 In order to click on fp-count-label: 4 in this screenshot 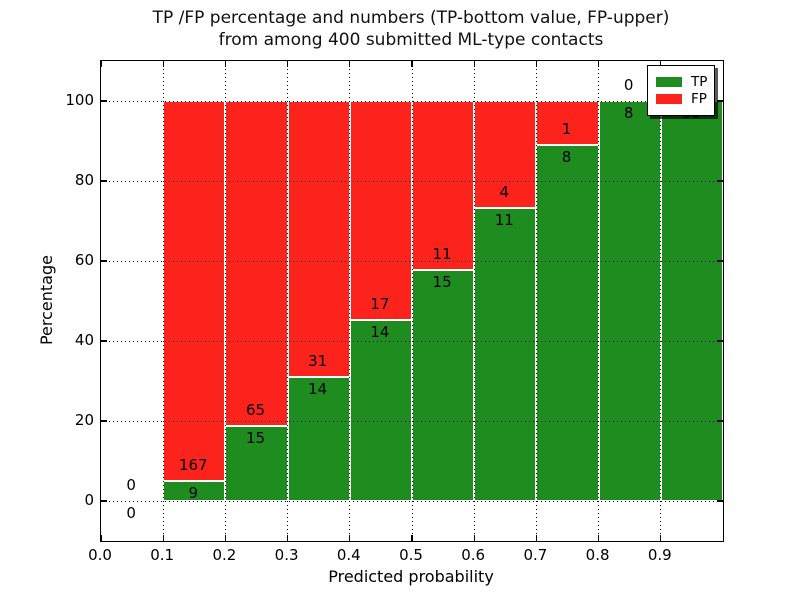, I will do `click(504, 191)`.